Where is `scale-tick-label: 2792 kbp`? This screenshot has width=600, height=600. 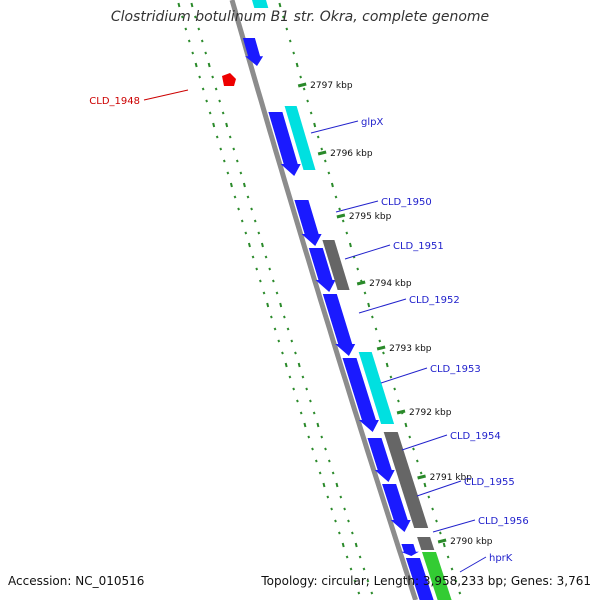 scale-tick-label: 2792 kbp is located at coordinates (430, 413).